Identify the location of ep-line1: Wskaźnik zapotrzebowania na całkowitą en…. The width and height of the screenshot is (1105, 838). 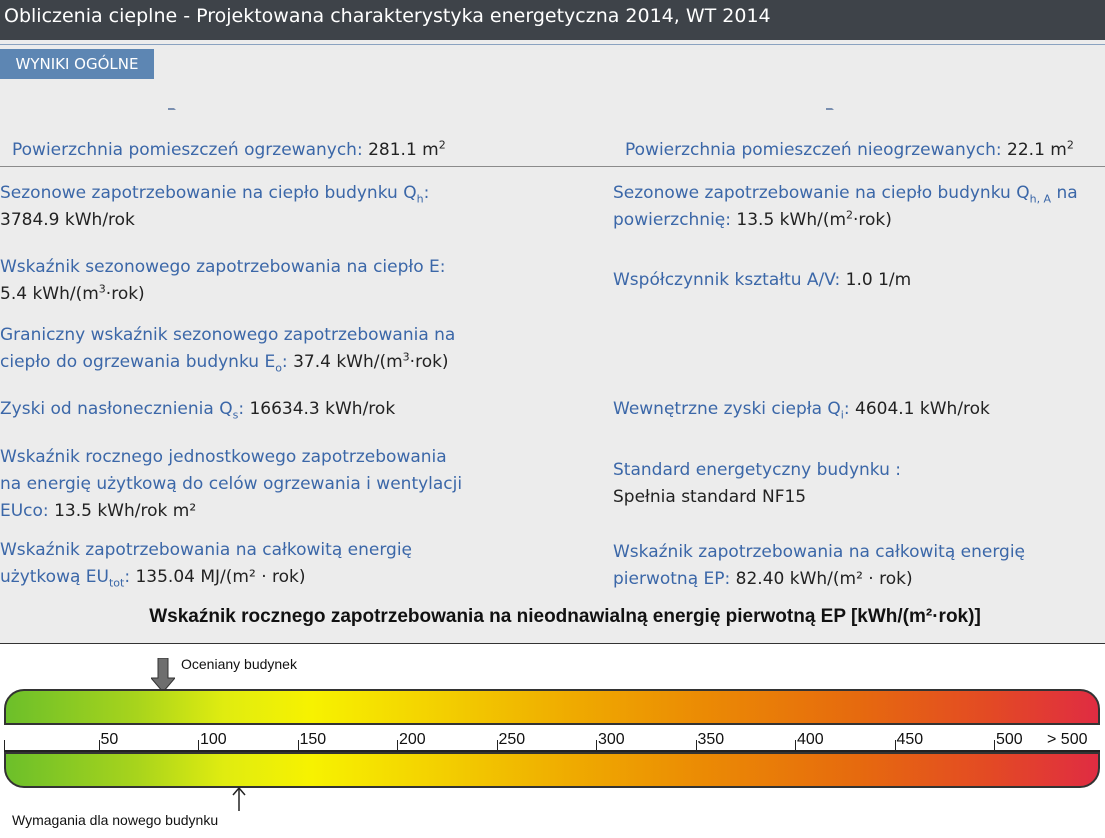
(819, 552).